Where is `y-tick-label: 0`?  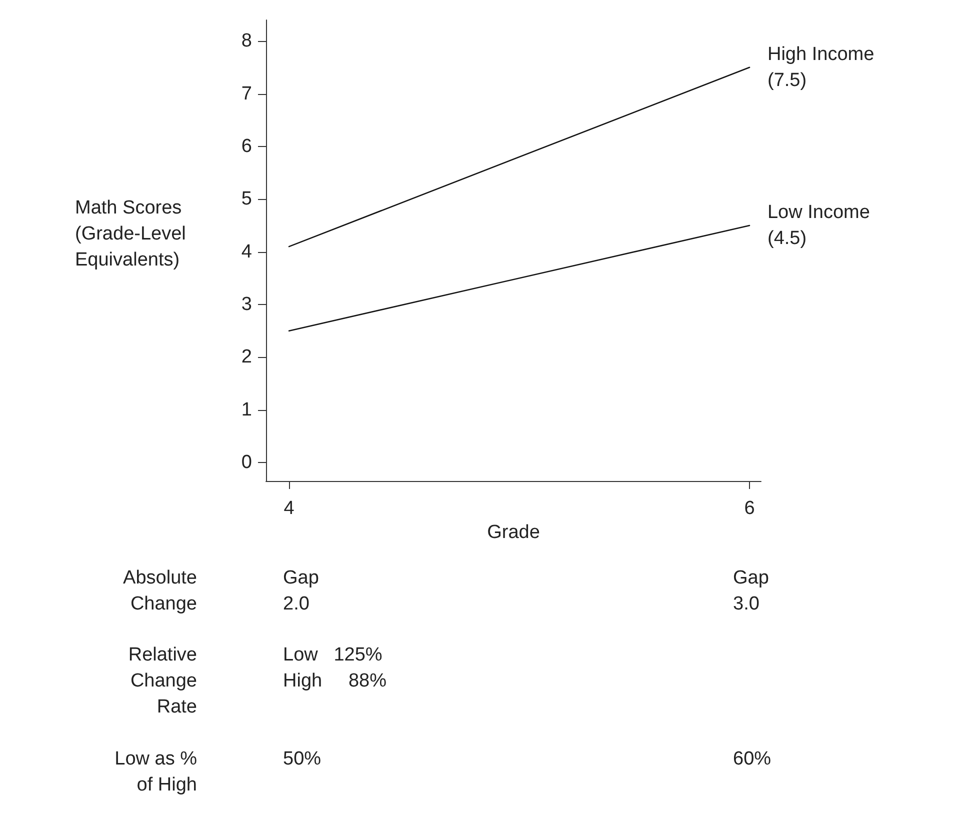 y-tick-label: 0 is located at coordinates (246, 463).